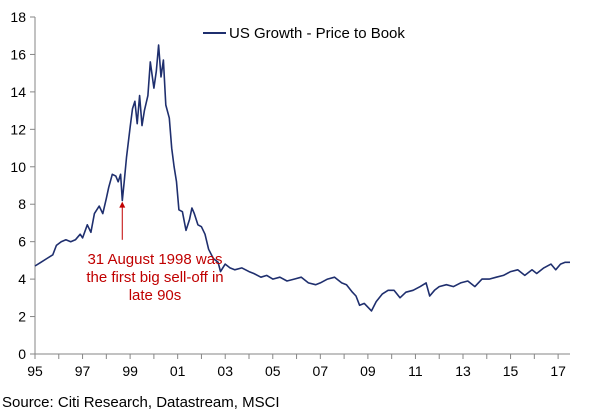 The height and width of the screenshot is (419, 599). I want to click on annotation-line-2: the first big sell-off in, so click(154, 277).